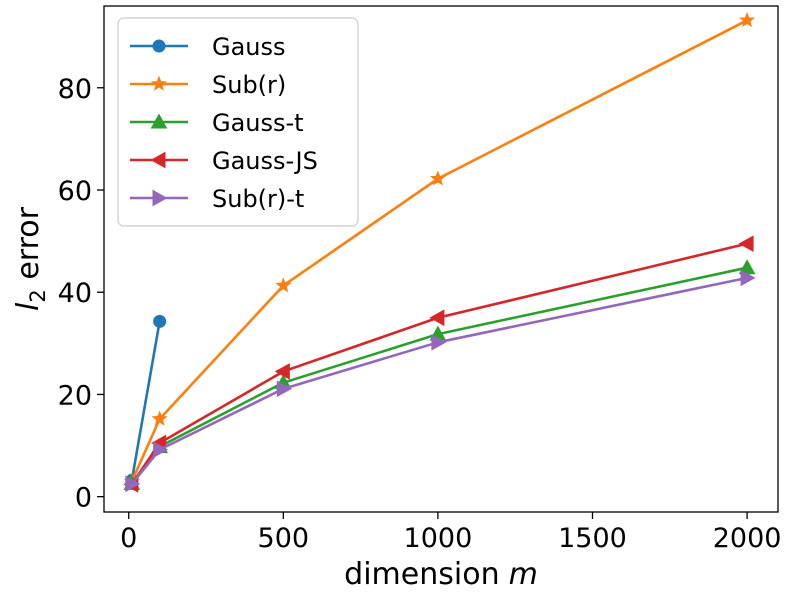 This screenshot has width=794, height=604. What do you see at coordinates (75, 395) in the screenshot?
I see `y-tick-label: 20` at bounding box center [75, 395].